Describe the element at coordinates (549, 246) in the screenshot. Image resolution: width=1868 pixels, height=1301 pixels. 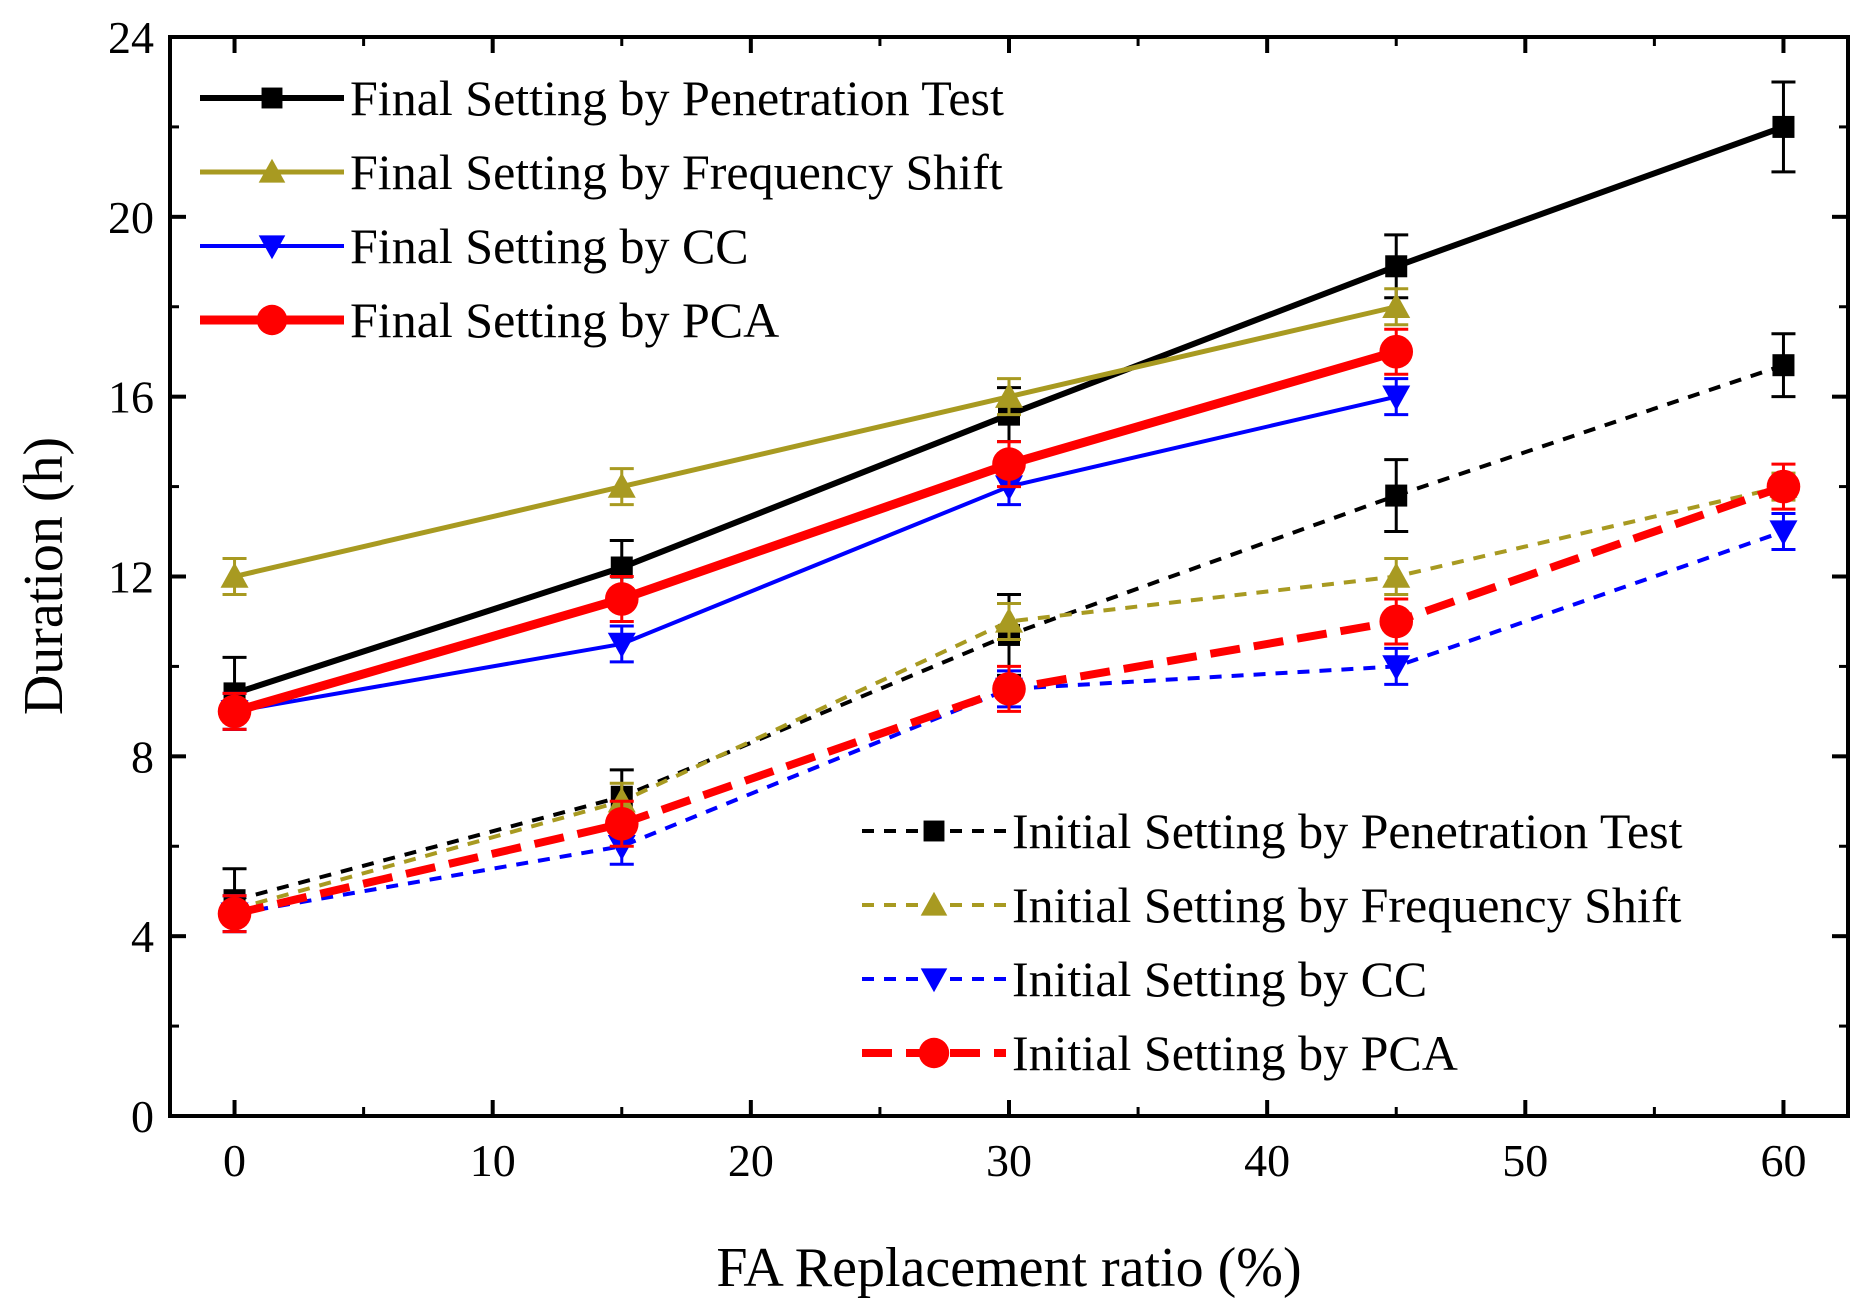
I see `legend-label: Final Setting by CC` at that location.